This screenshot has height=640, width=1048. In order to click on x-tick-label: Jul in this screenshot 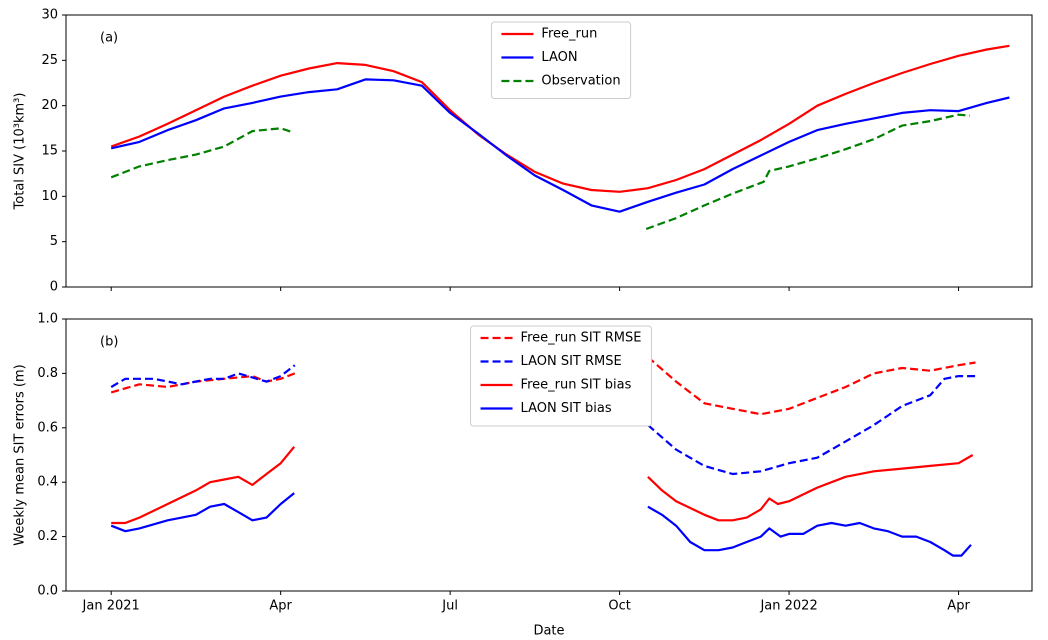, I will do `click(449, 606)`.